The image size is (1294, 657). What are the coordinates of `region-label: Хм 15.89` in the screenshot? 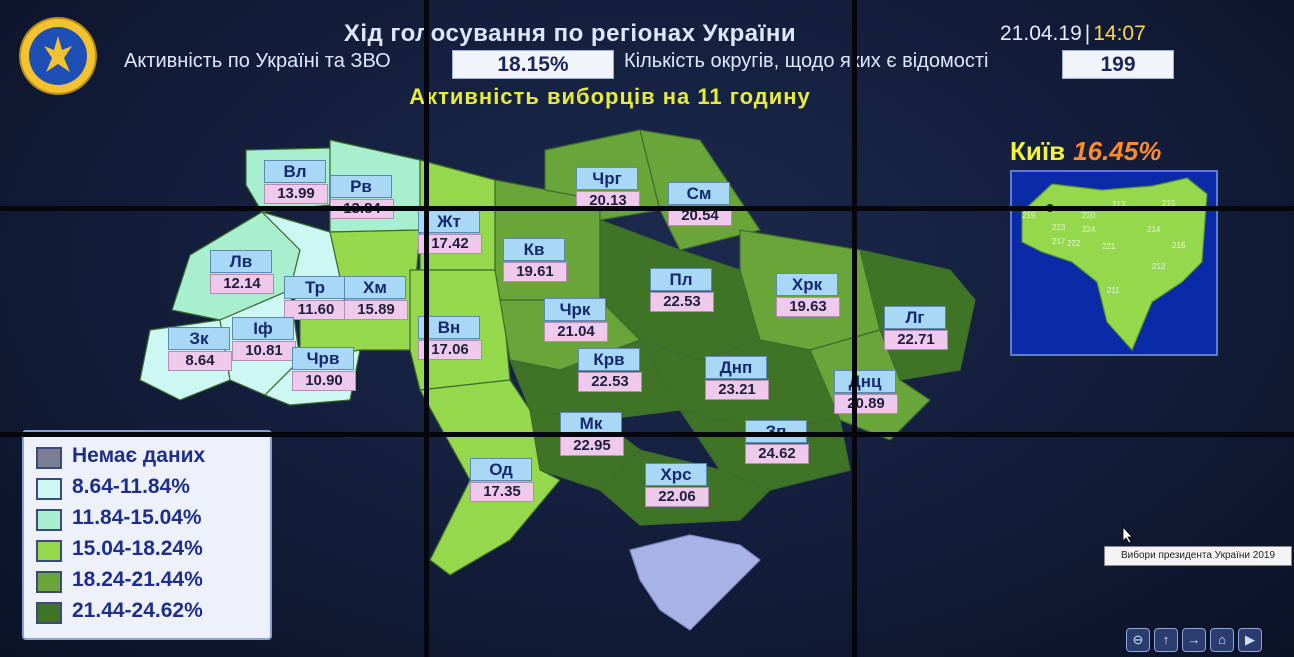 It's located at (376, 298).